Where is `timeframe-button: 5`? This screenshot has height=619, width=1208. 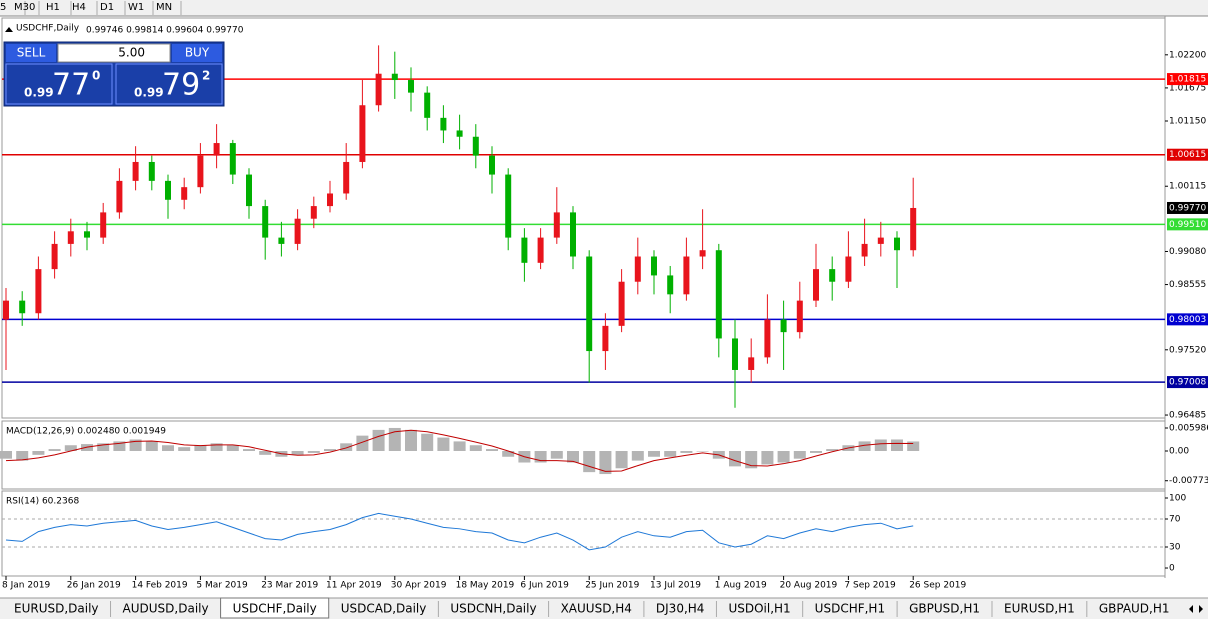 timeframe-button: 5 is located at coordinates (3, 7).